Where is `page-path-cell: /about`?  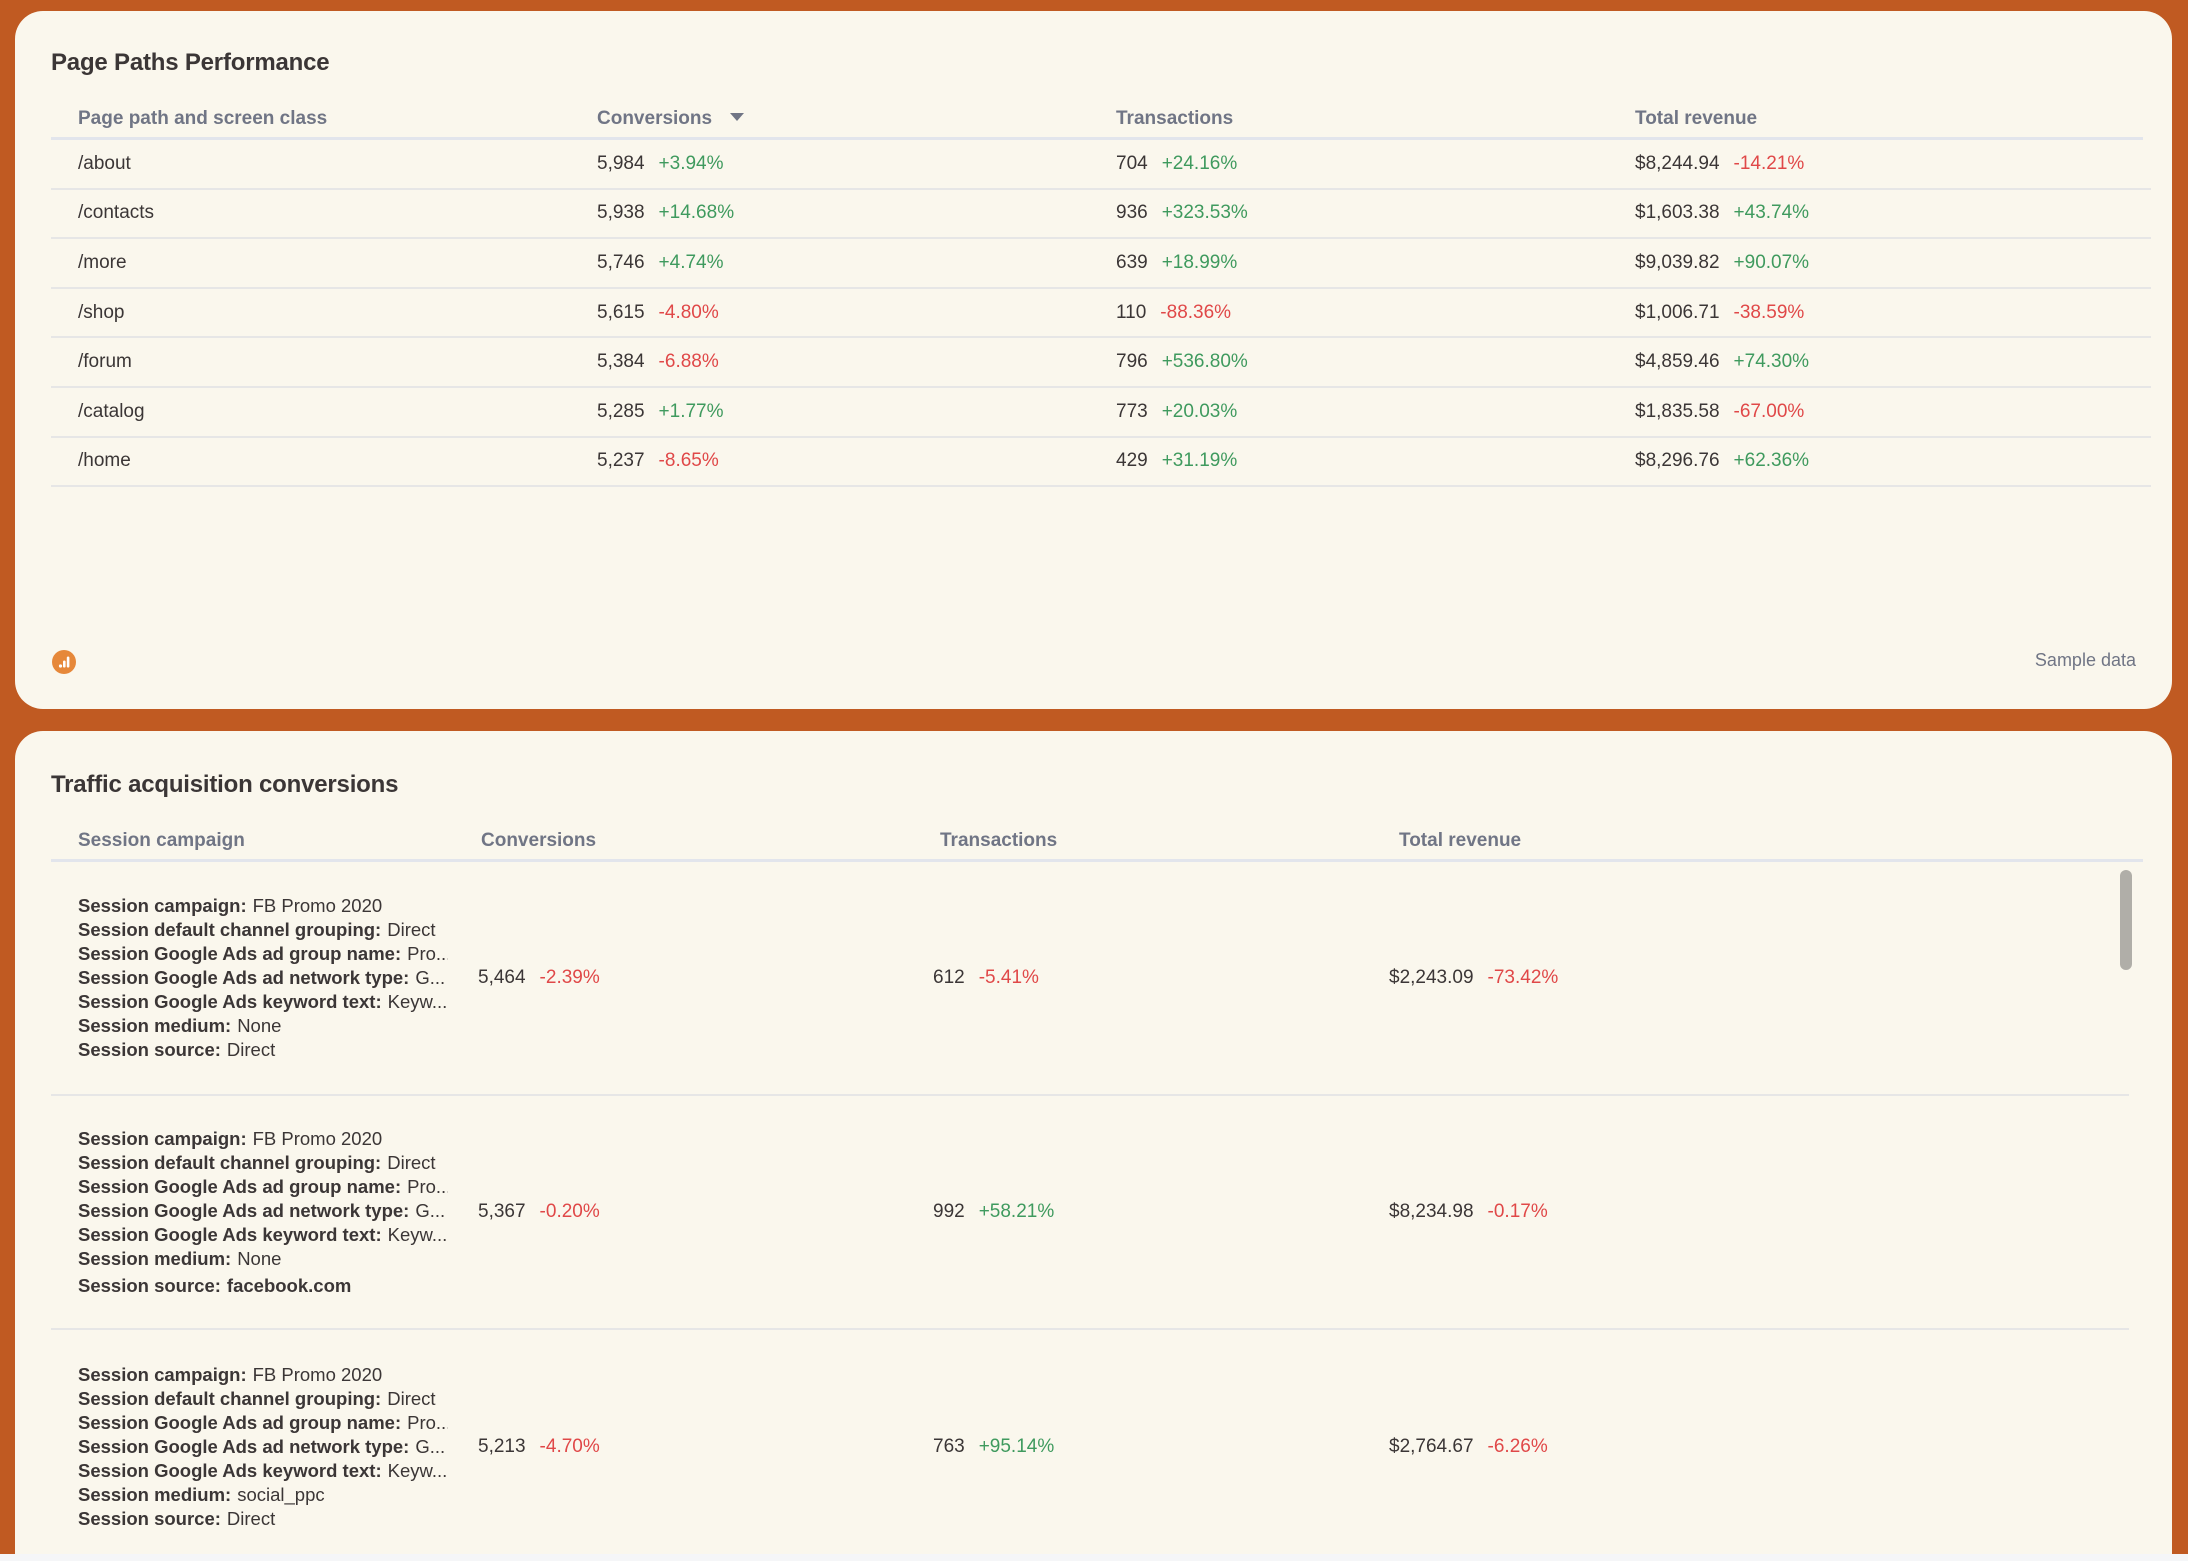 page-path-cell: /about is located at coordinates (104, 163).